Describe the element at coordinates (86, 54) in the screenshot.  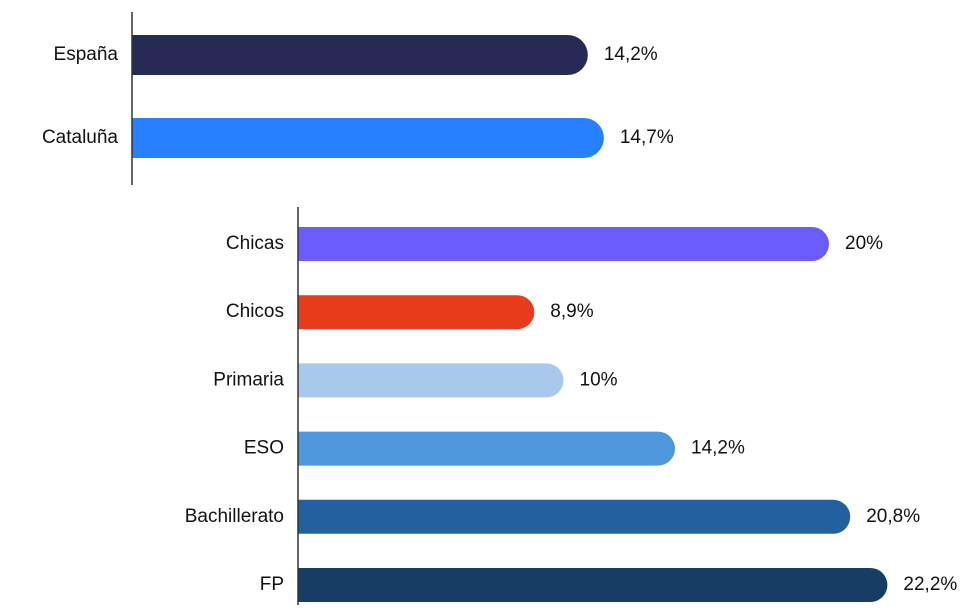
I see `category-label: España` at that location.